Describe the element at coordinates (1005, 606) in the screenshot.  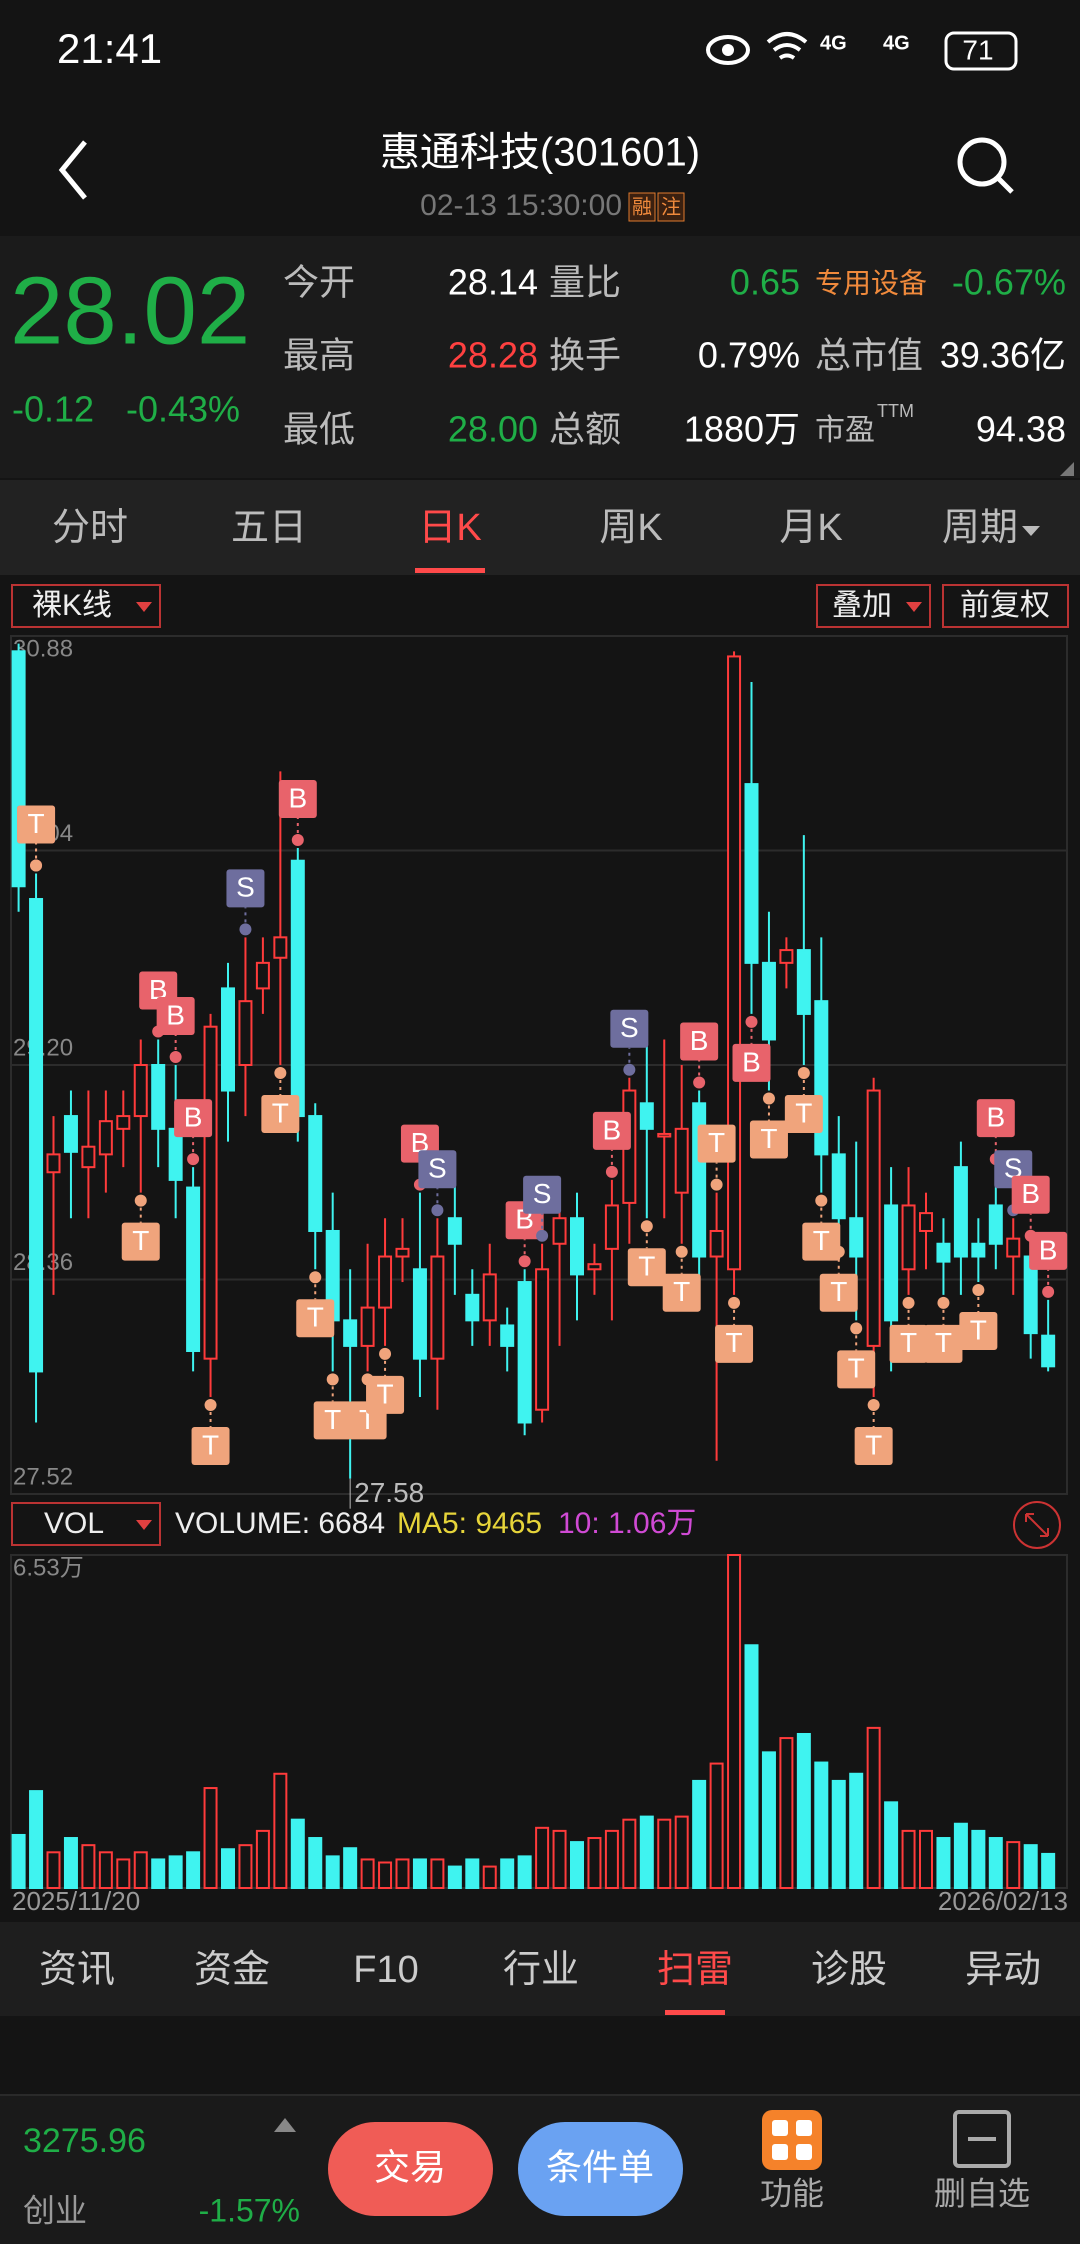
I see `adjust-select` at that location.